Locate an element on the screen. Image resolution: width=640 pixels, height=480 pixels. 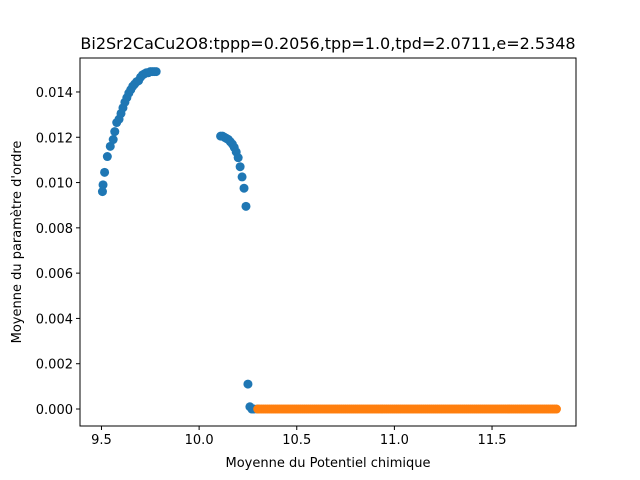
x-tick-label: 10.0 is located at coordinates (199, 440).